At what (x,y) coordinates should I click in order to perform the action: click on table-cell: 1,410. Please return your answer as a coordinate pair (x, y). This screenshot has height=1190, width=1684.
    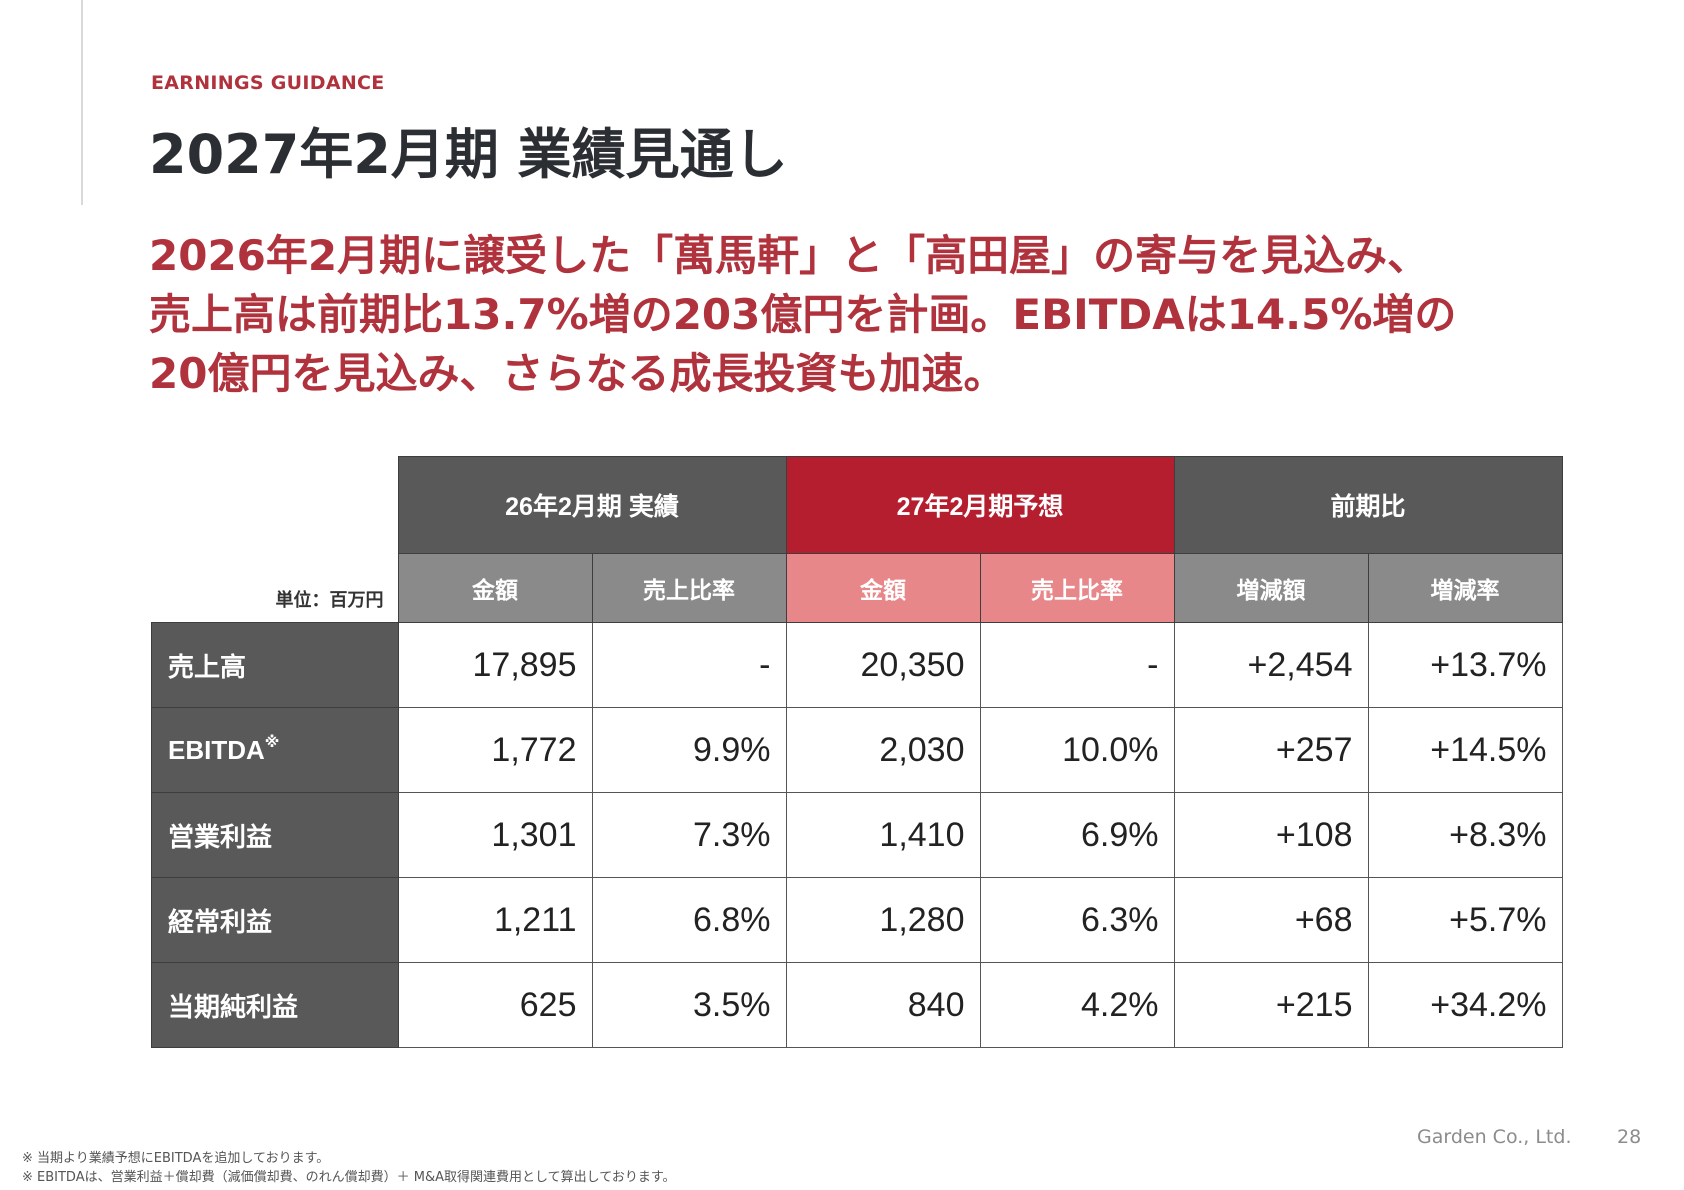
    Looking at the image, I should click on (883, 835).